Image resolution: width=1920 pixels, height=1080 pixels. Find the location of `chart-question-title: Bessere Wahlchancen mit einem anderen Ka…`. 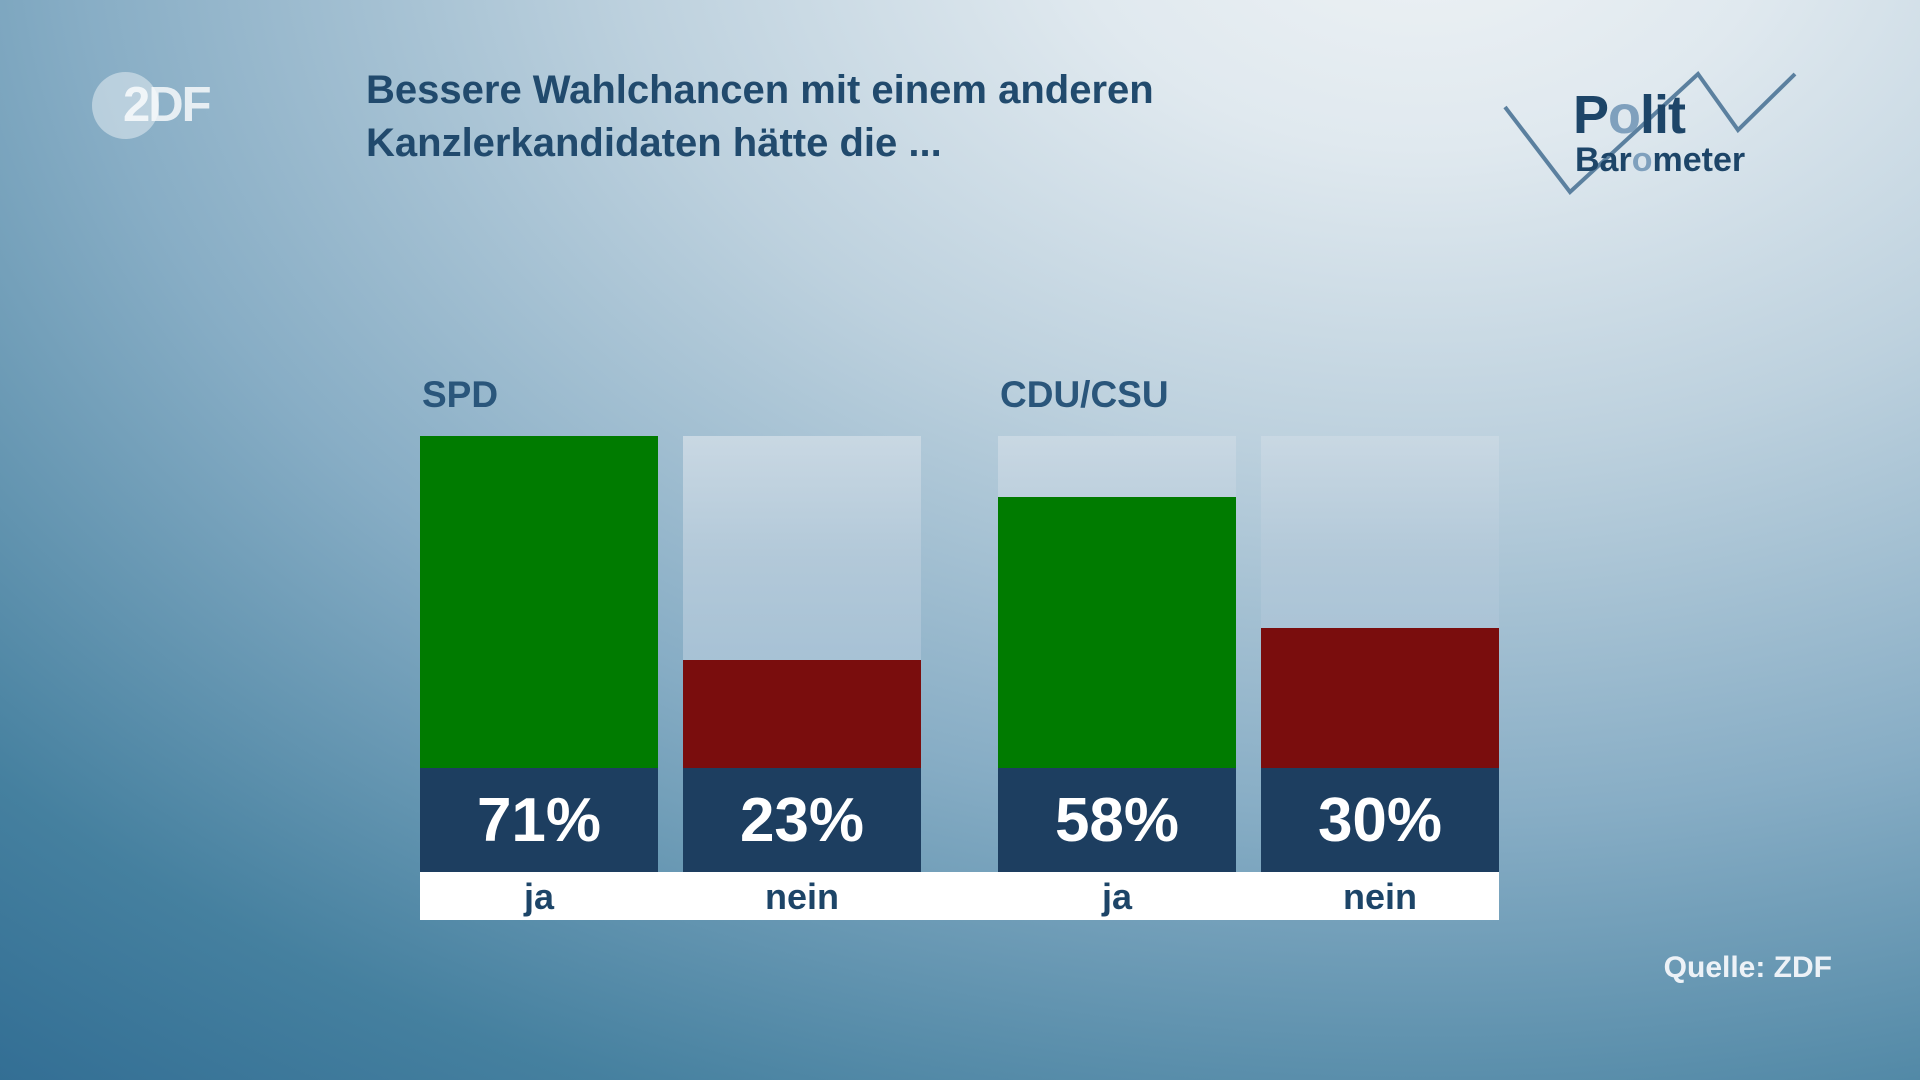

chart-question-title: Bessere Wahlchancen mit einem anderen Ka… is located at coordinates (760, 117).